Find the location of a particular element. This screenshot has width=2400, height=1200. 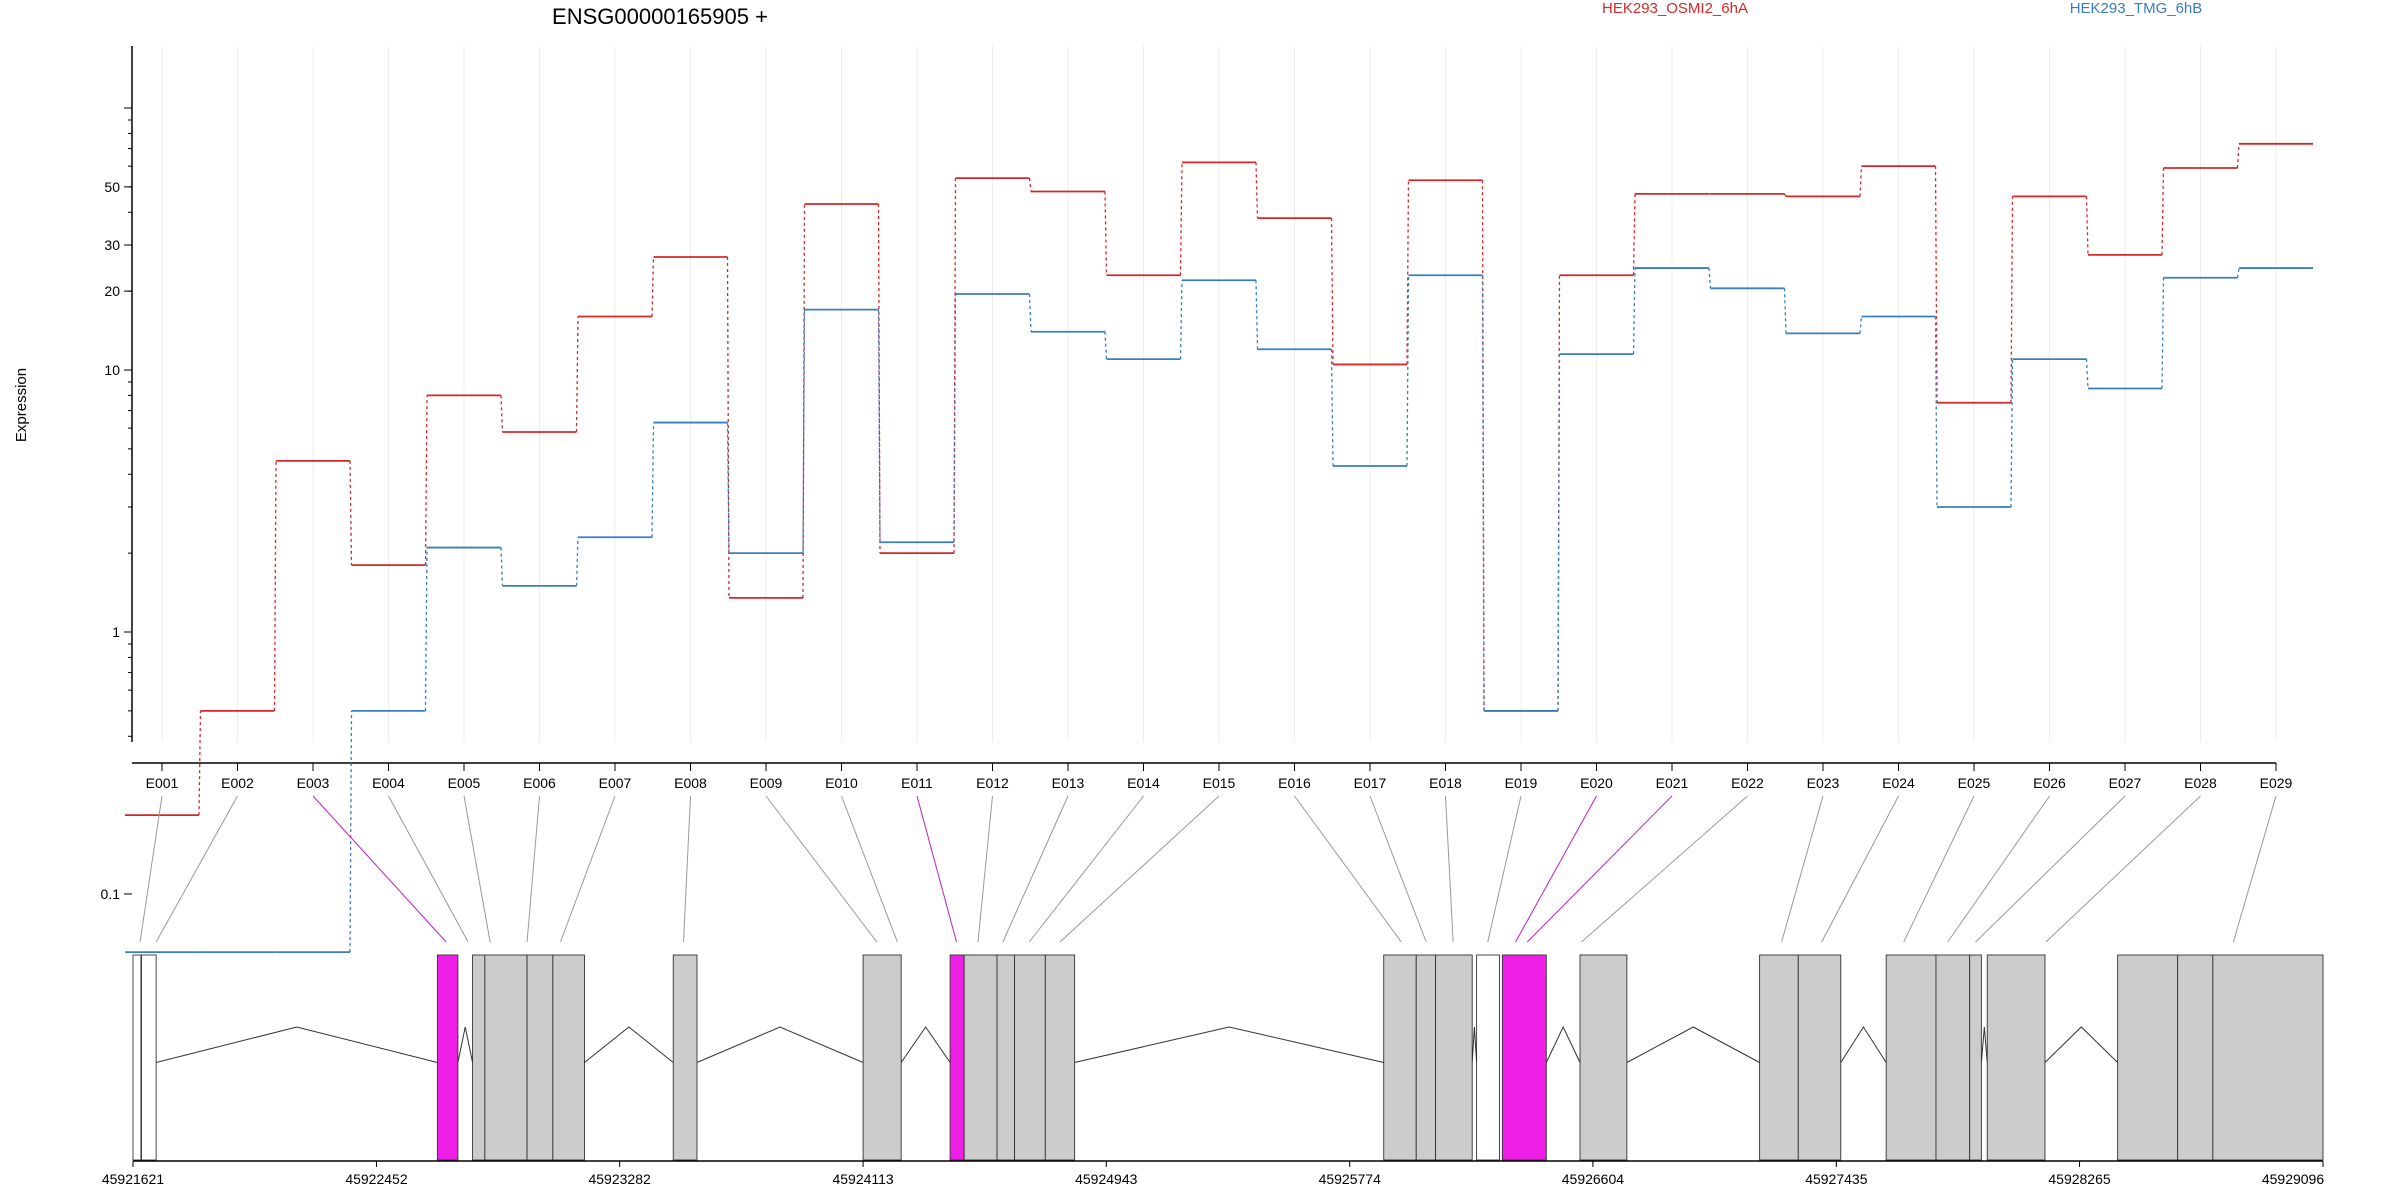

x-tick-label-e013: E013 is located at coordinates (1068, 783).